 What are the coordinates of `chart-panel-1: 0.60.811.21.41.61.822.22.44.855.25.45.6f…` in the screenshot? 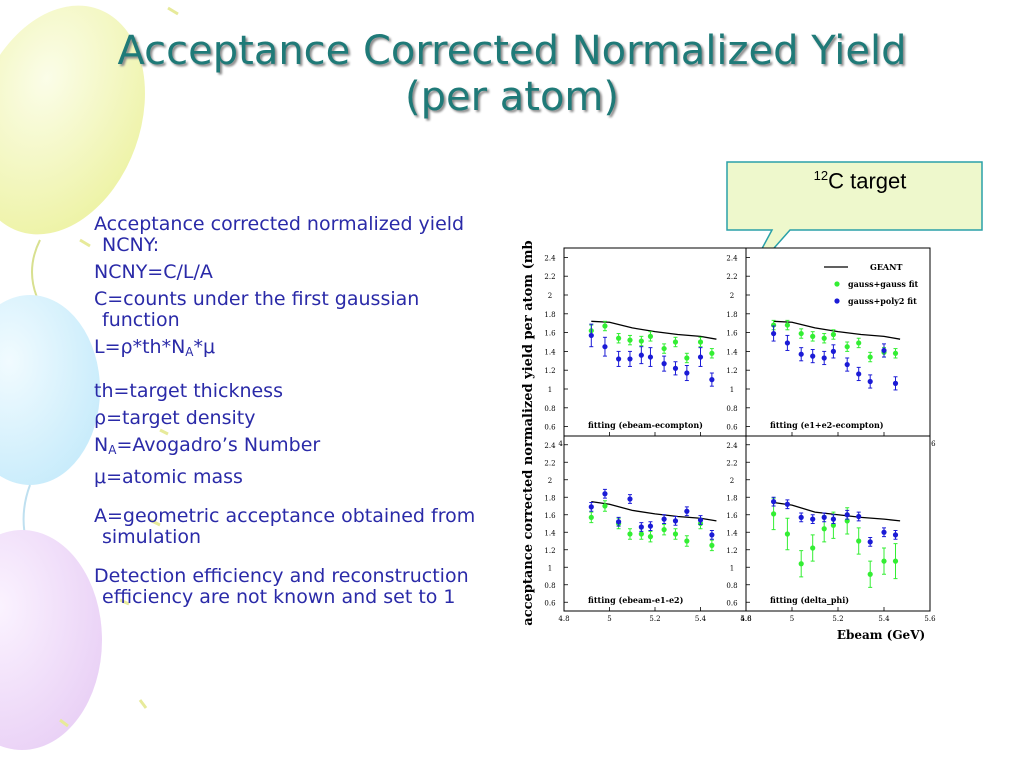 It's located at (648, 347).